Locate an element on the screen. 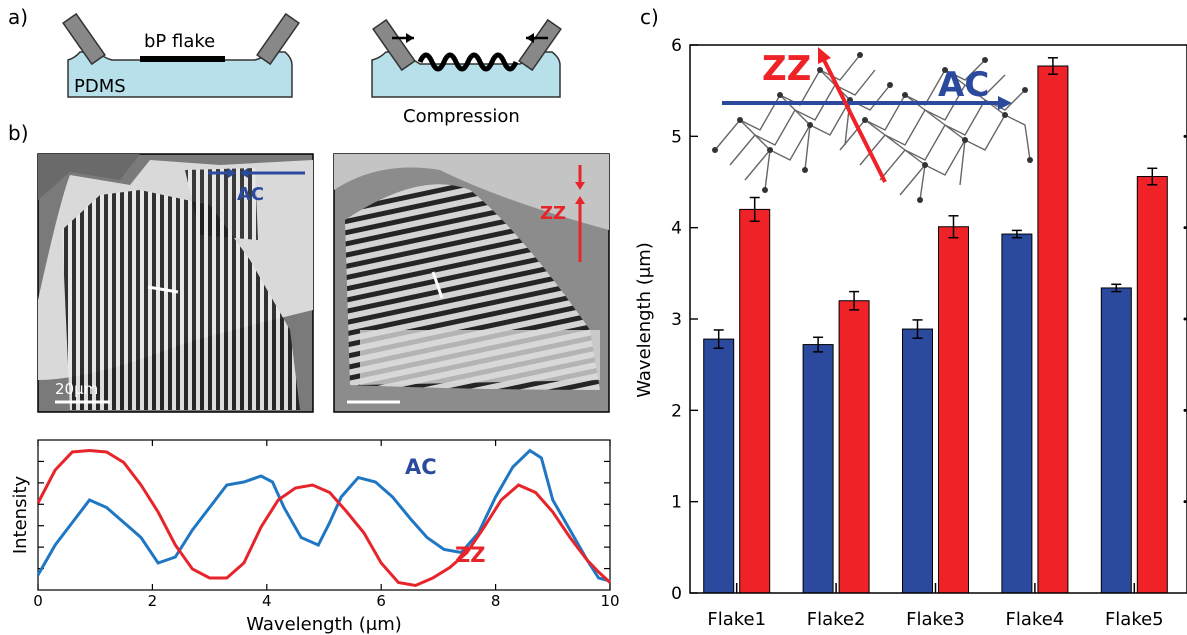  bar-zz-flake1 is located at coordinates (755, 401).